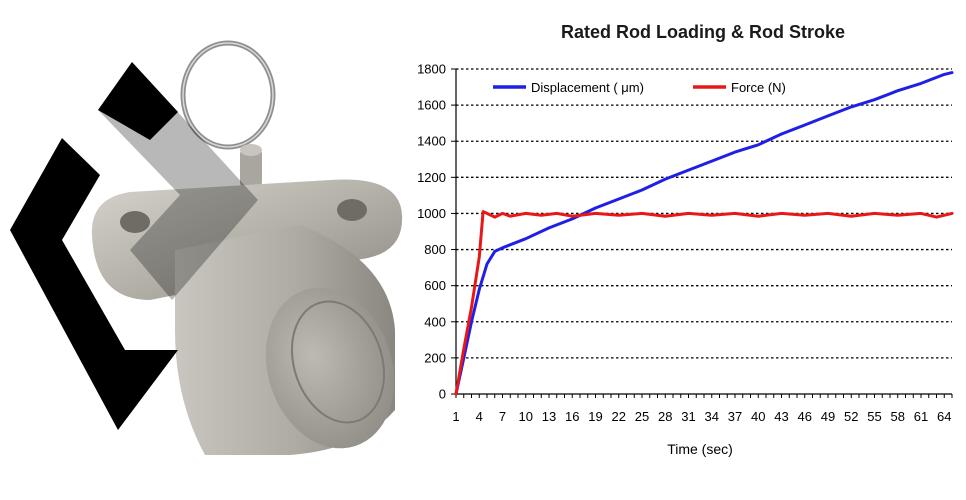  What do you see at coordinates (435, 249) in the screenshot?
I see `y-tick-label: 800` at bounding box center [435, 249].